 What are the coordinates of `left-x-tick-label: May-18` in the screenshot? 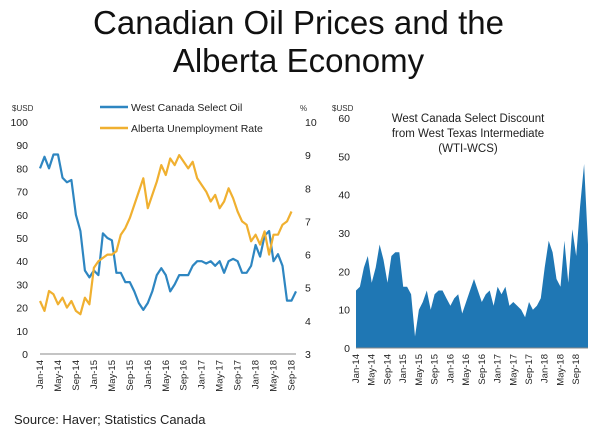 It's located at (274, 376).